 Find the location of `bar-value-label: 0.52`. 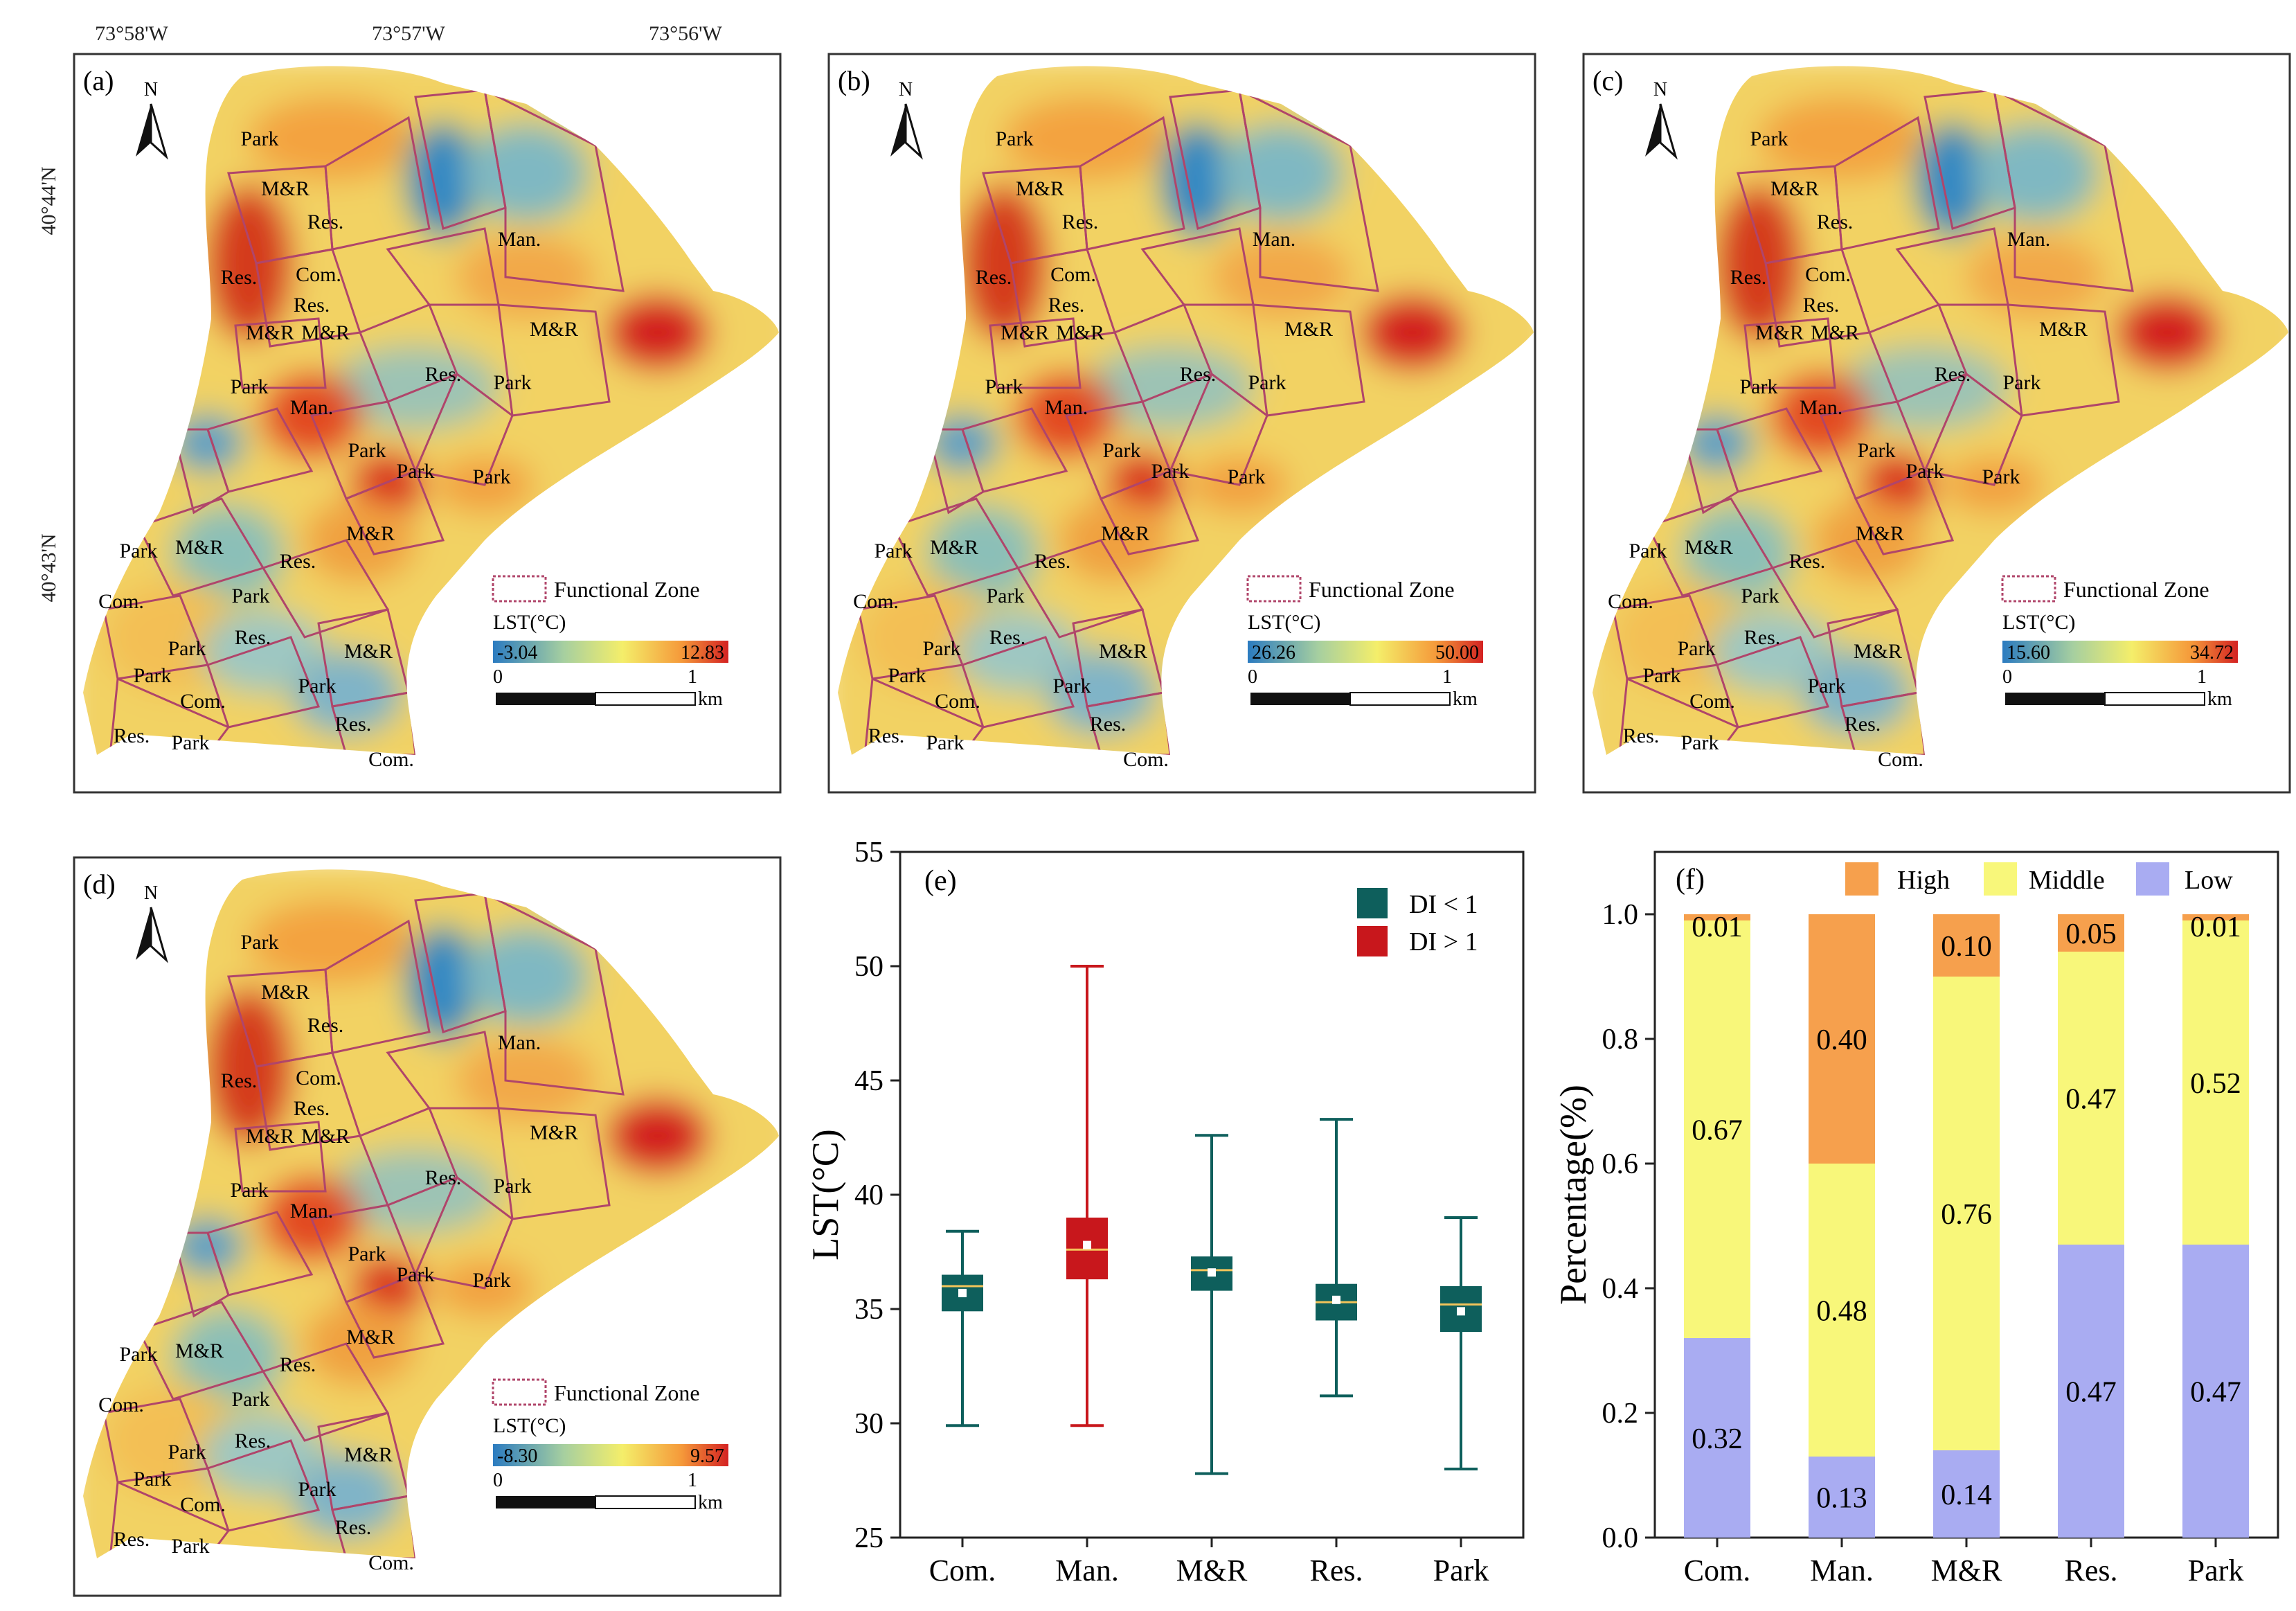

bar-value-label: 0.52 is located at coordinates (2215, 1084).